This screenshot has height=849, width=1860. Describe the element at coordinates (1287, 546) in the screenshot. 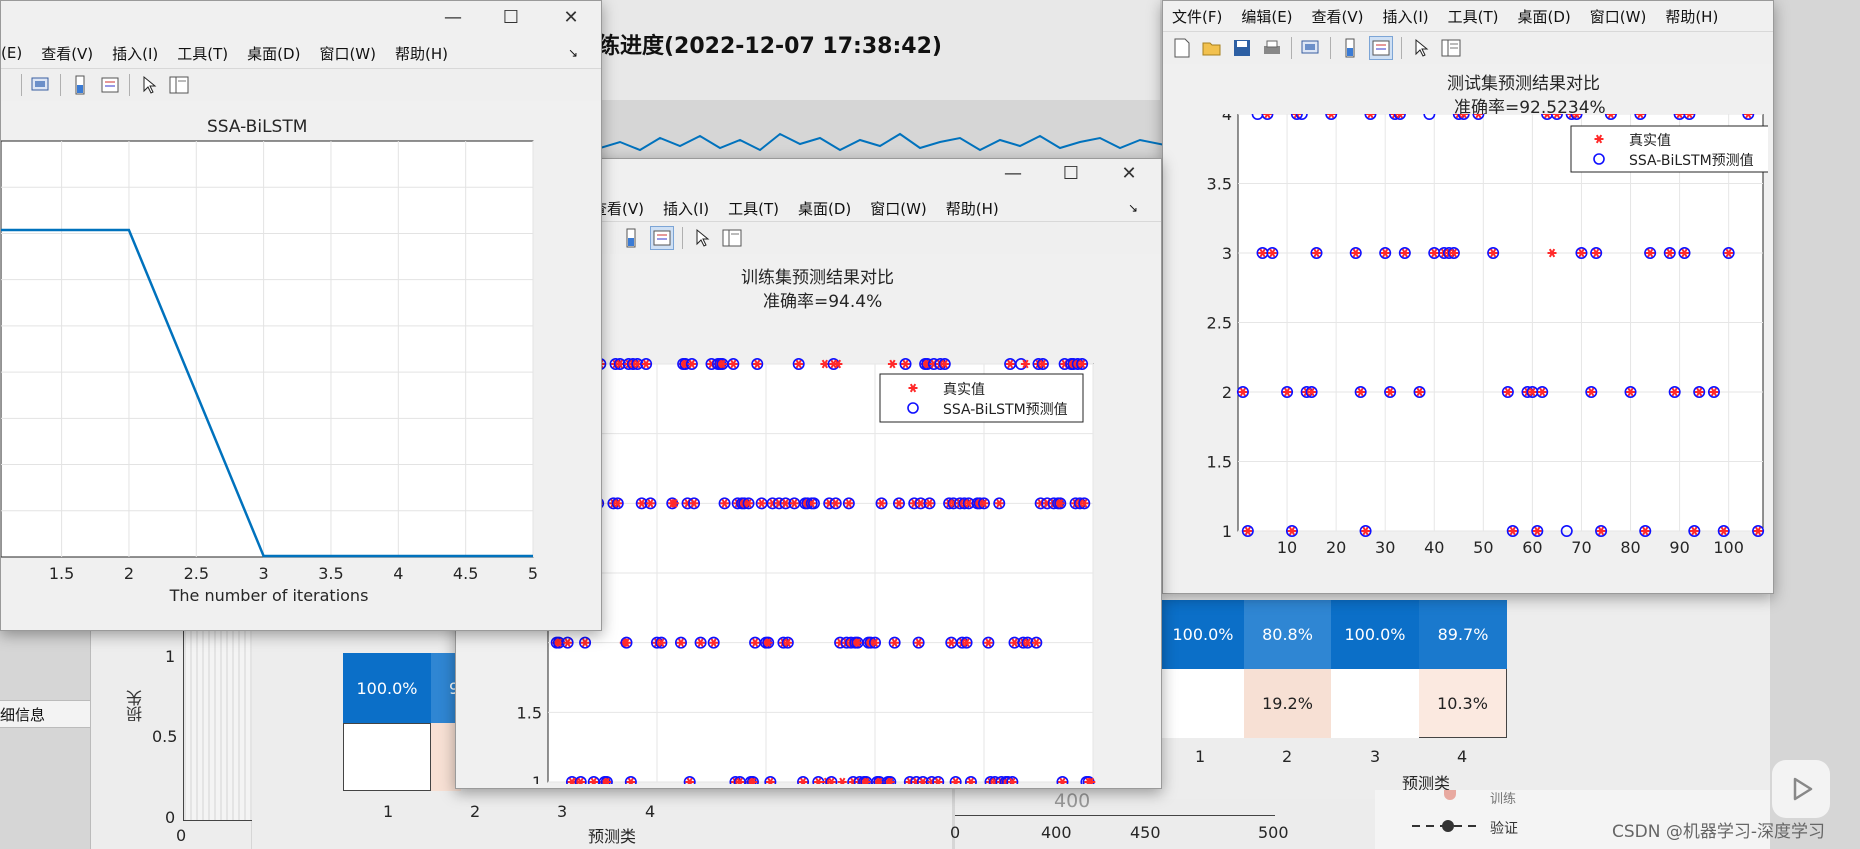

I see `x-tick-label: 10` at that location.